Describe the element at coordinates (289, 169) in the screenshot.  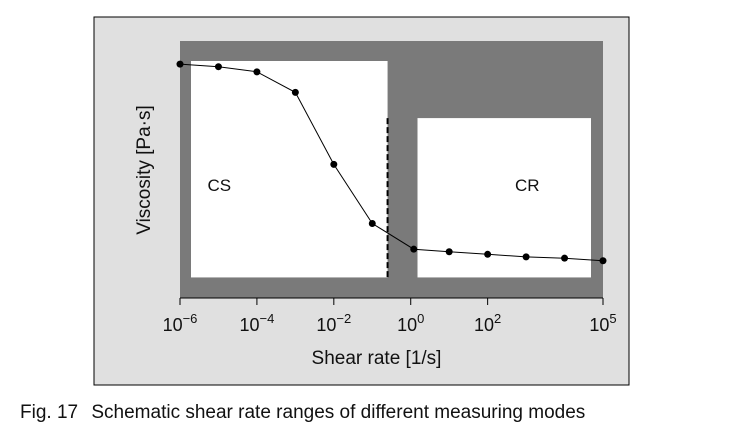
I see `region-cs` at that location.